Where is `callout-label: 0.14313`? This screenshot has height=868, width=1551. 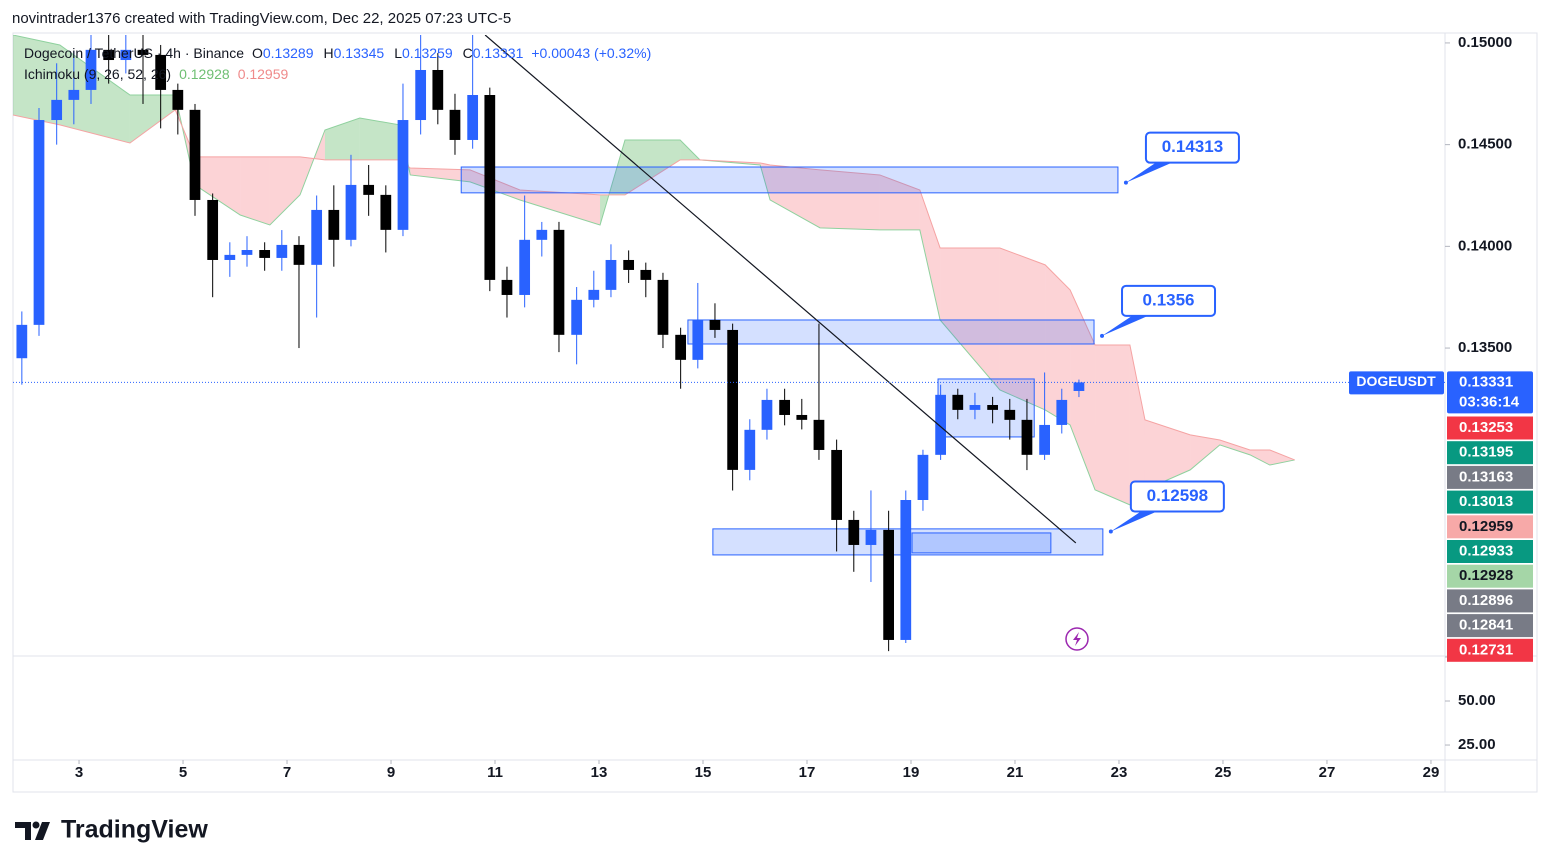 callout-label: 0.14313 is located at coordinates (1192, 146).